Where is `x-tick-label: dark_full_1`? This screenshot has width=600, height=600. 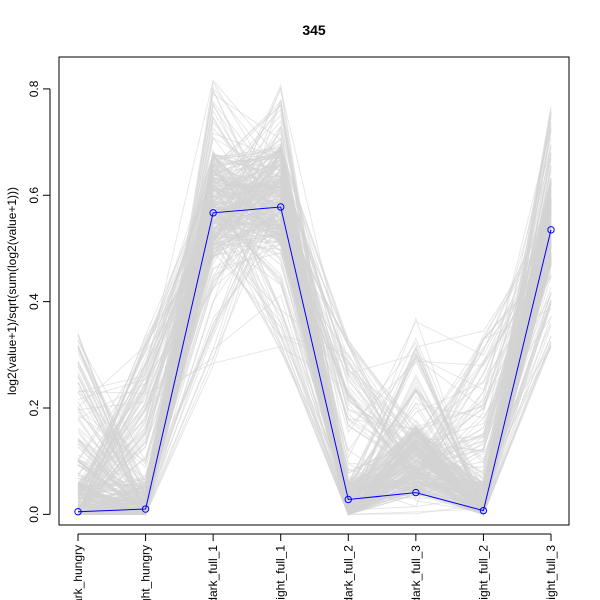
x-tick-label: dark_full_1 is located at coordinates (213, 572).